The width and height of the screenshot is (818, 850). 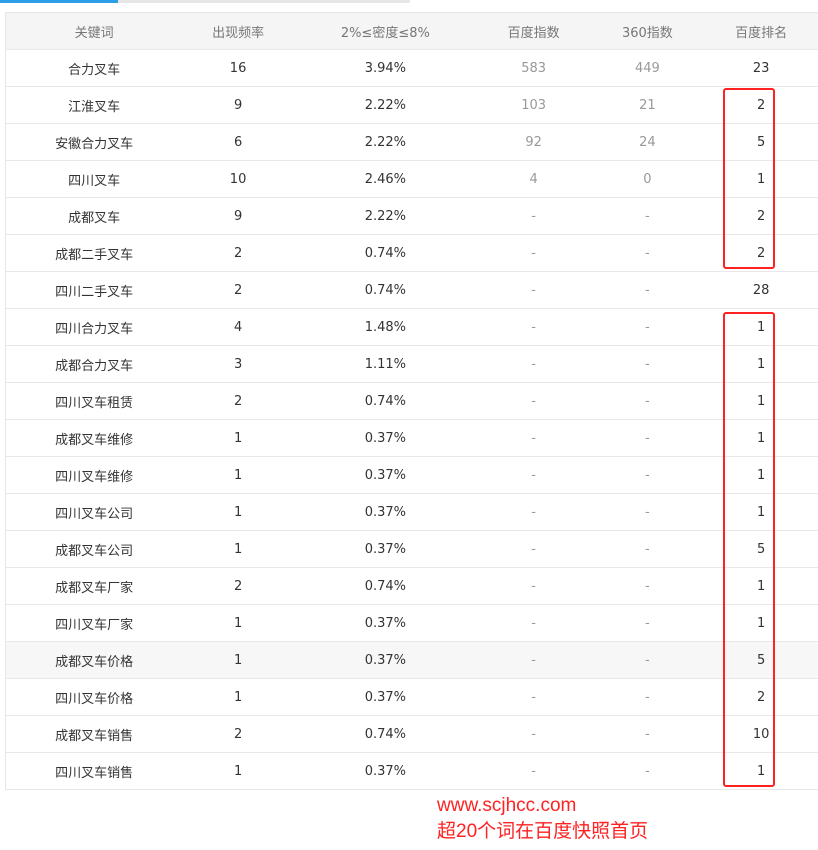 What do you see at coordinates (94, 586) in the screenshot?
I see `keyword-cell: 成都叉车厂家` at bounding box center [94, 586].